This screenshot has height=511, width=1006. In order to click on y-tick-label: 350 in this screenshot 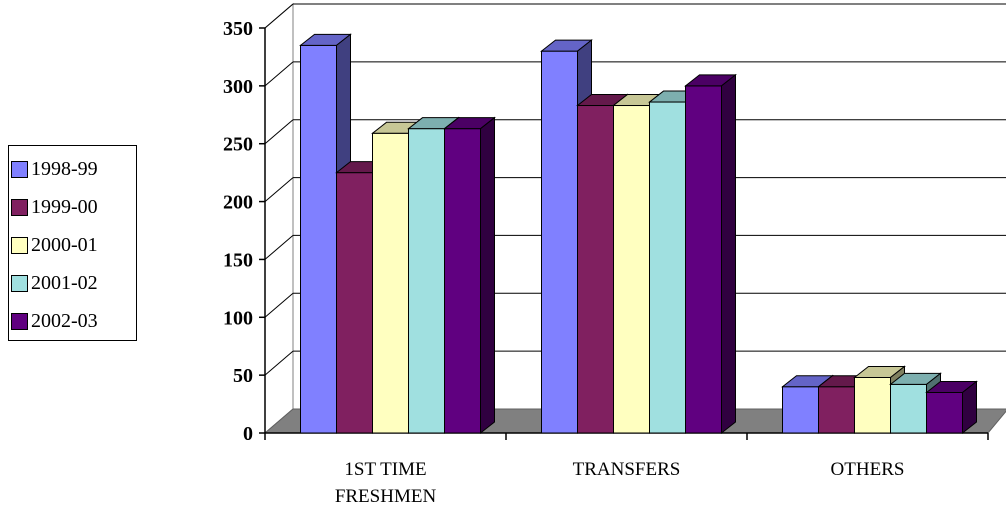, I will do `click(238, 29)`.